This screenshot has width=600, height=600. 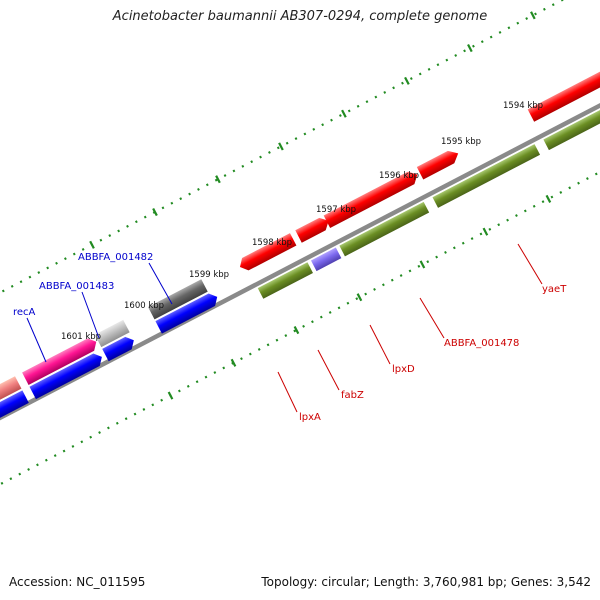 I want to click on cog-olive-right, so click(x=571, y=115).